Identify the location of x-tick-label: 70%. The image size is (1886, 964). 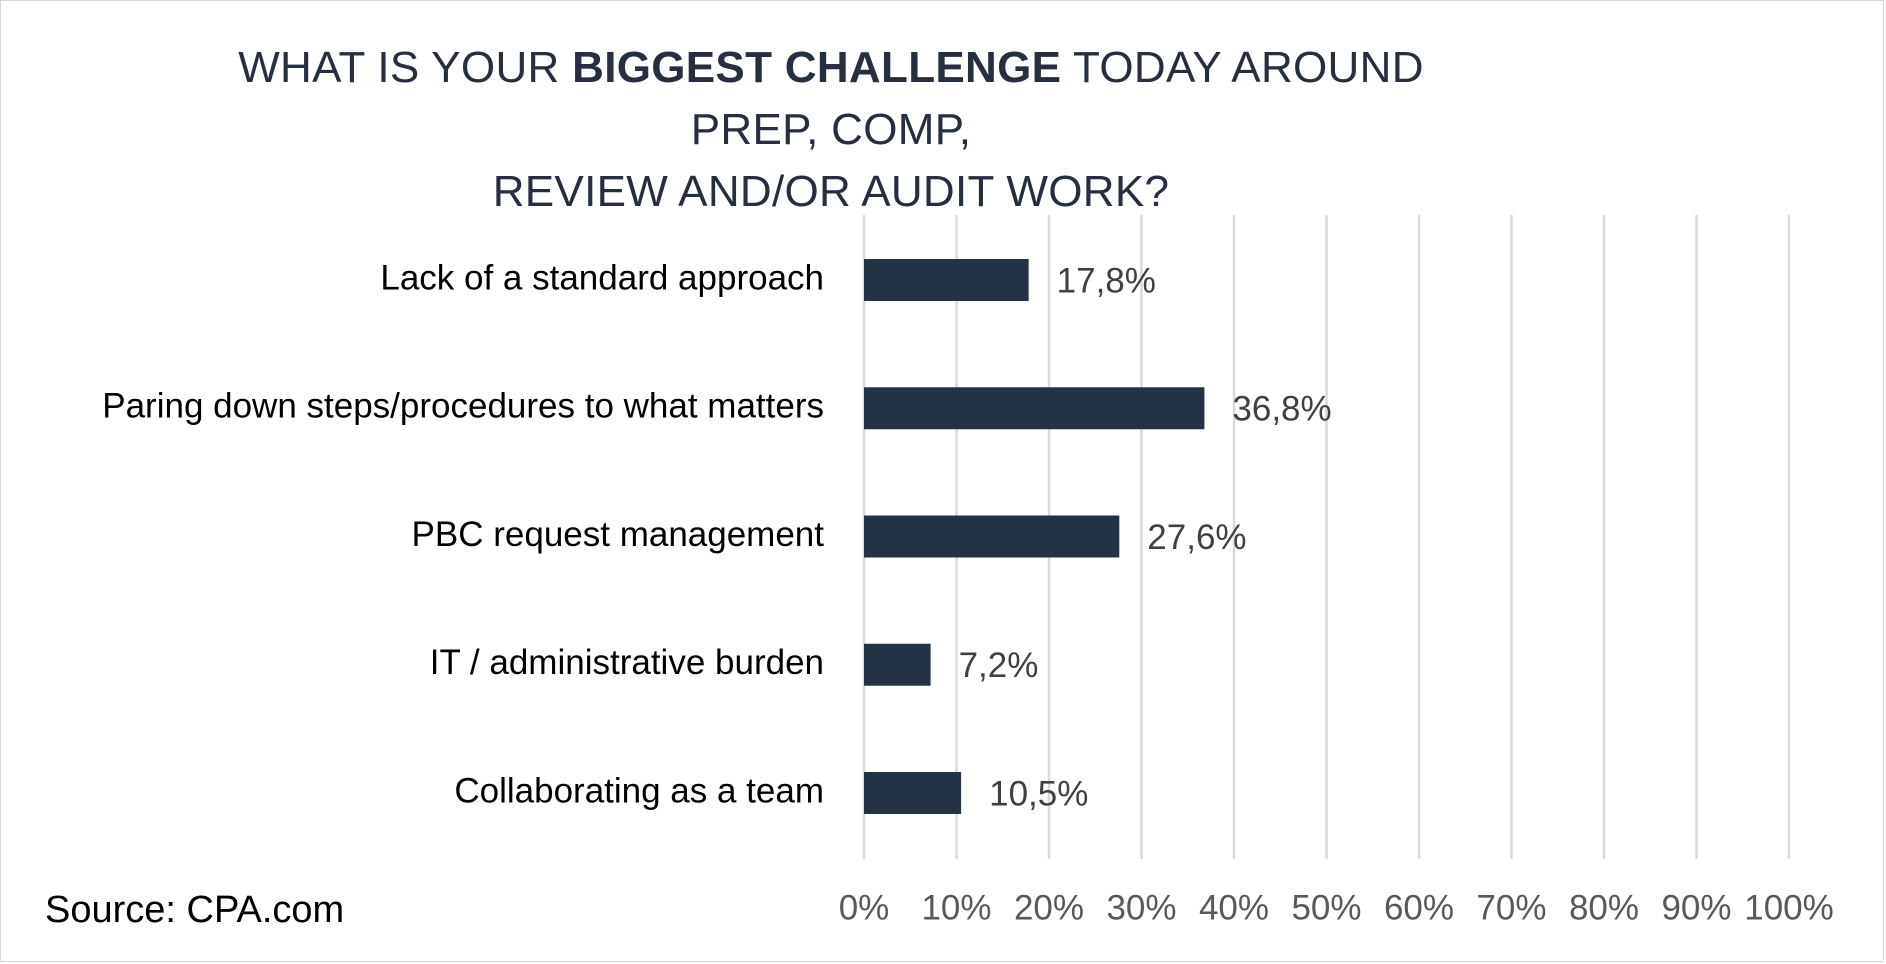
(1511, 907).